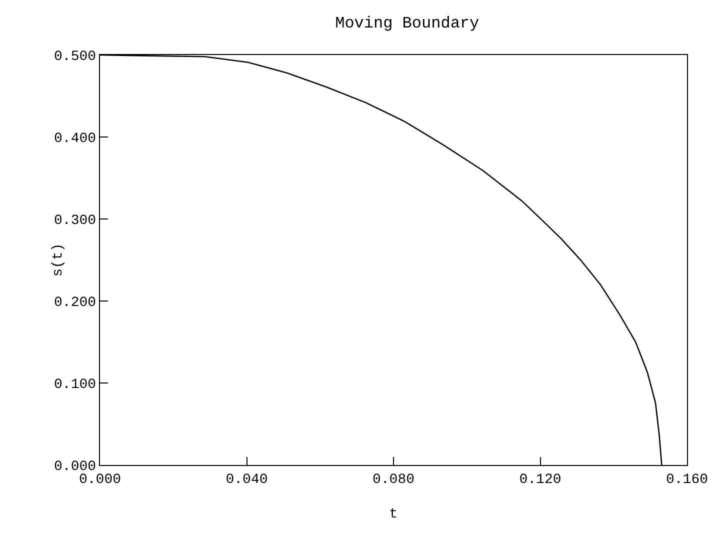  Describe the element at coordinates (75, 220) in the screenshot. I see `y-tick-label: 0.300` at that location.